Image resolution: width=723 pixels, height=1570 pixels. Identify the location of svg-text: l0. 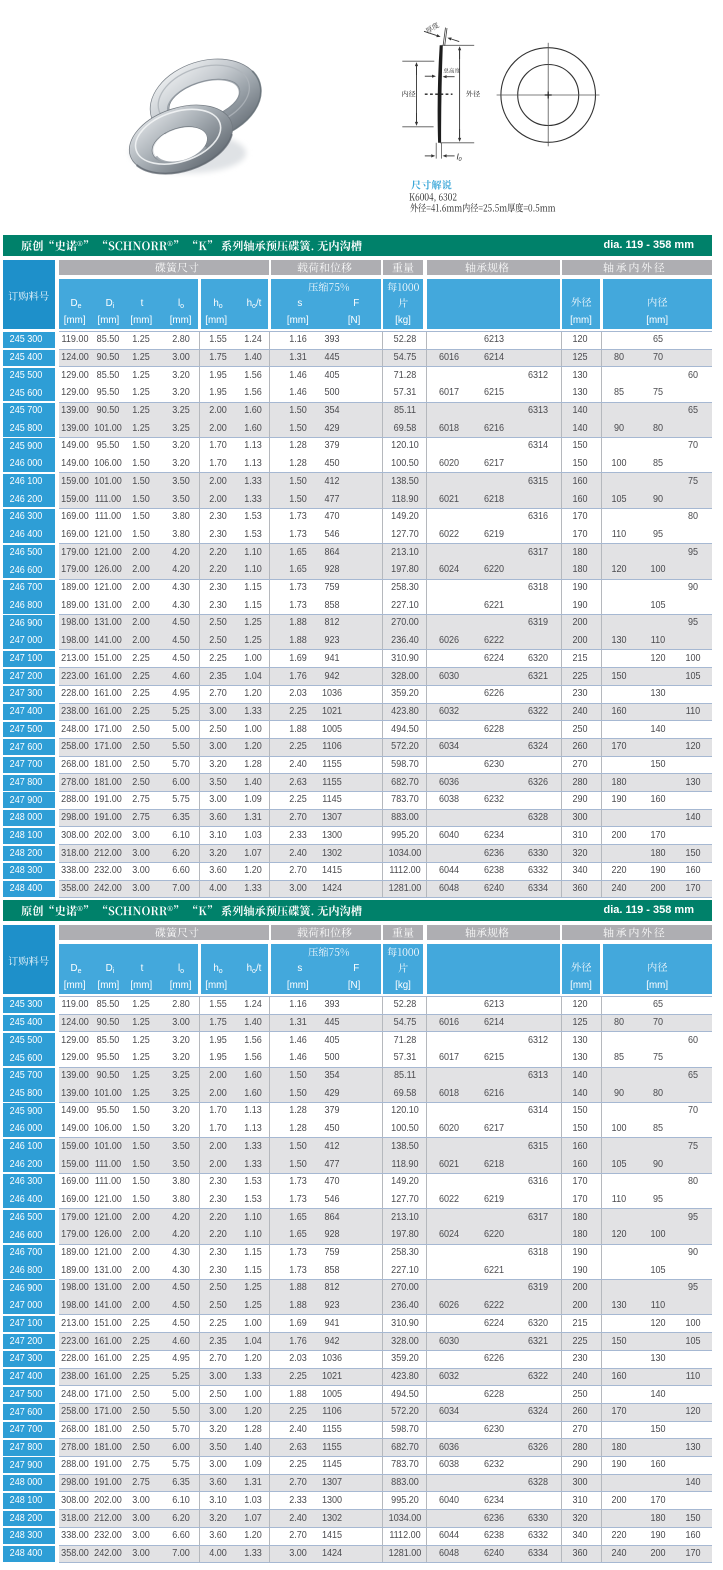
(460, 157).